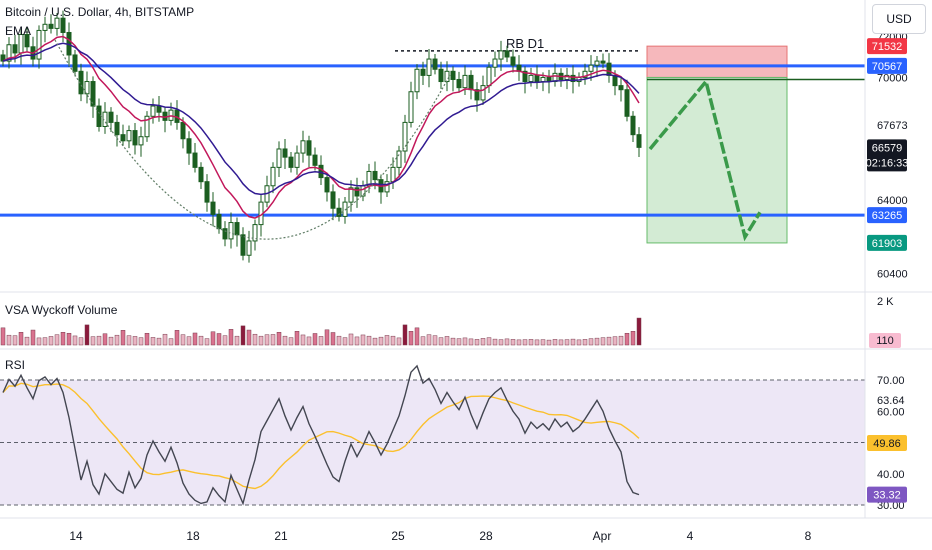  What do you see at coordinates (887, 47) in the screenshot?
I see `price-badge-label: 71532` at bounding box center [887, 47].